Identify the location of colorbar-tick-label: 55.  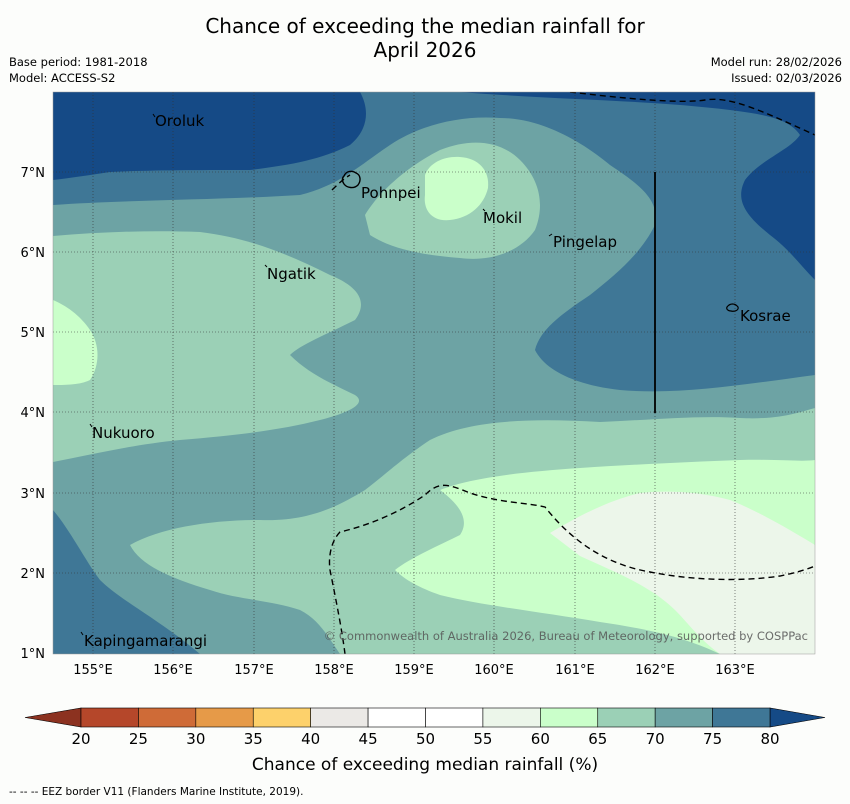
(482, 739).